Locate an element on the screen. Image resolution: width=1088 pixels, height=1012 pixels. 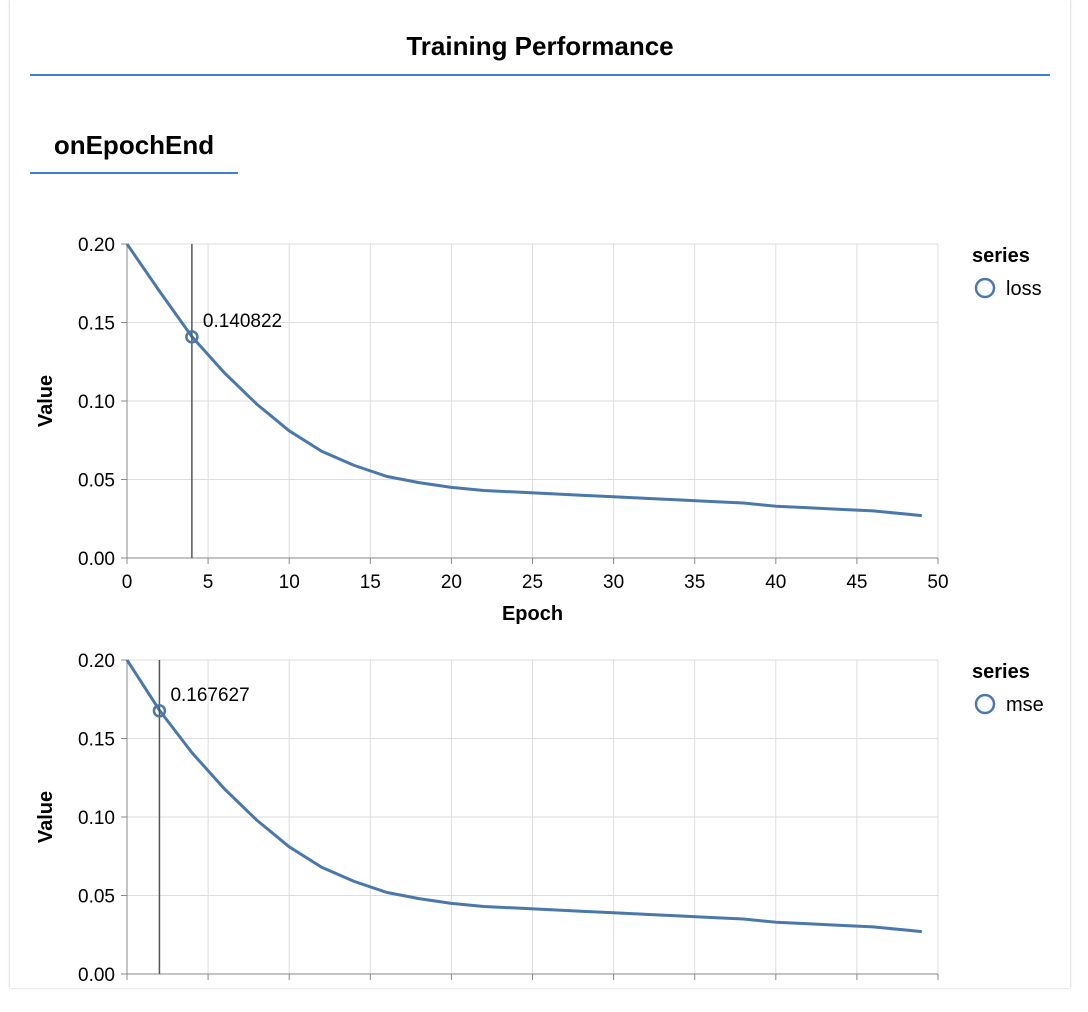
x-tick-label: 5 is located at coordinates (208, 582).